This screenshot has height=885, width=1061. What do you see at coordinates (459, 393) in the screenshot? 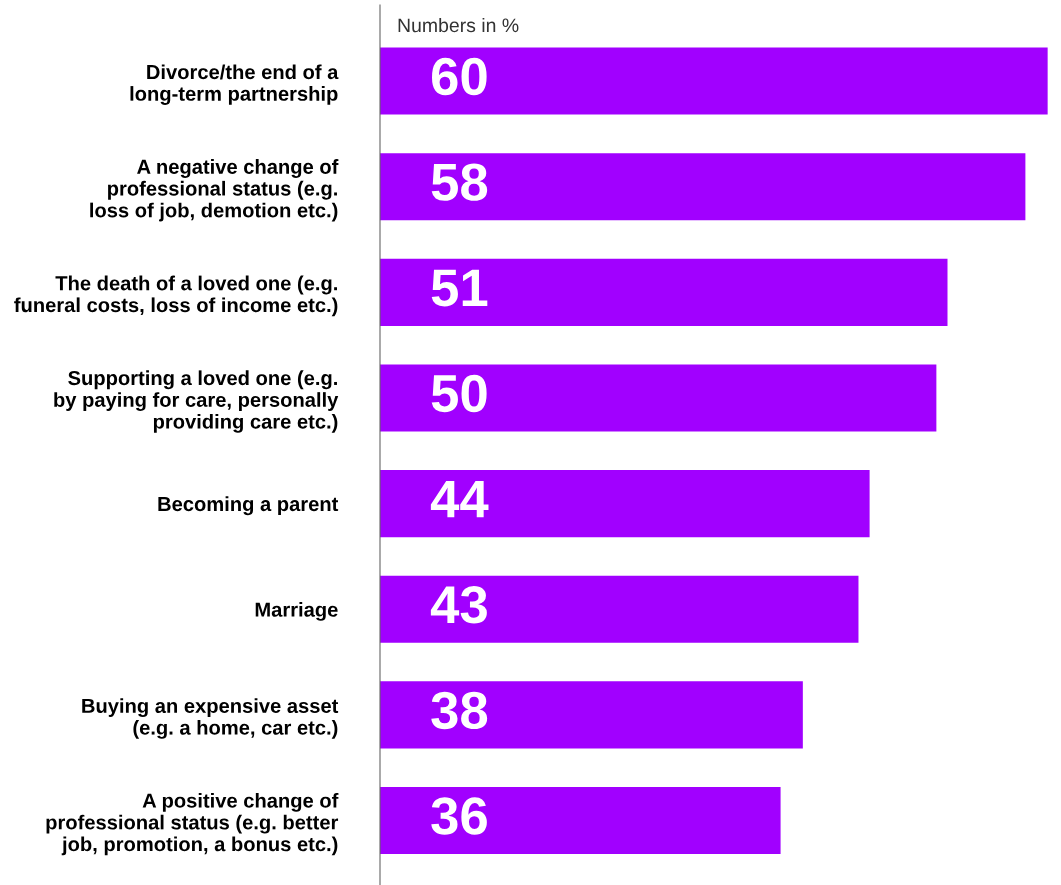
I see `data-label: 50` at bounding box center [459, 393].